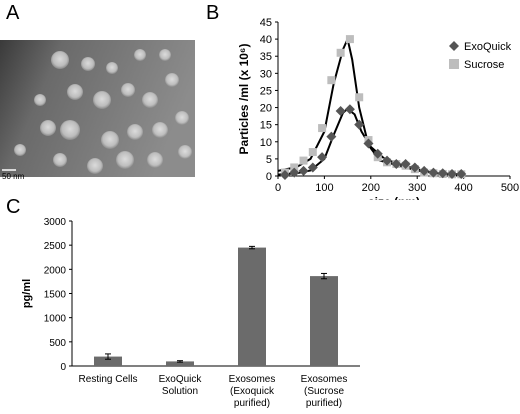 This screenshot has height=414, width=520. What do you see at coordinates (368, 105) in the screenshot?
I see `series-curve` at bounding box center [368, 105].